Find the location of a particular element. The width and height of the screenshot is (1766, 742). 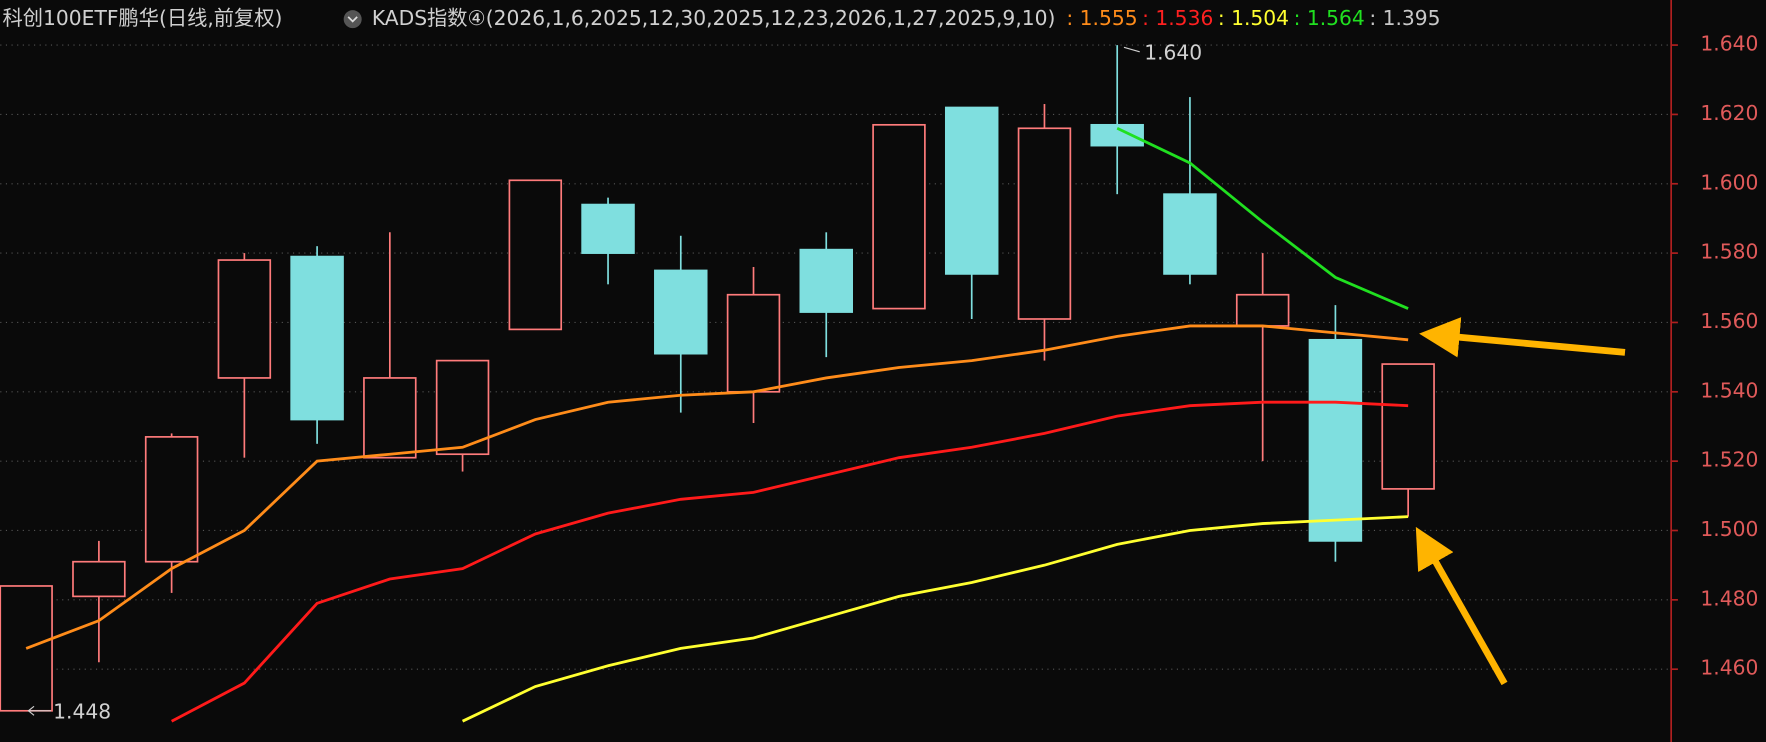

dropdown-icon is located at coordinates (352, 19).